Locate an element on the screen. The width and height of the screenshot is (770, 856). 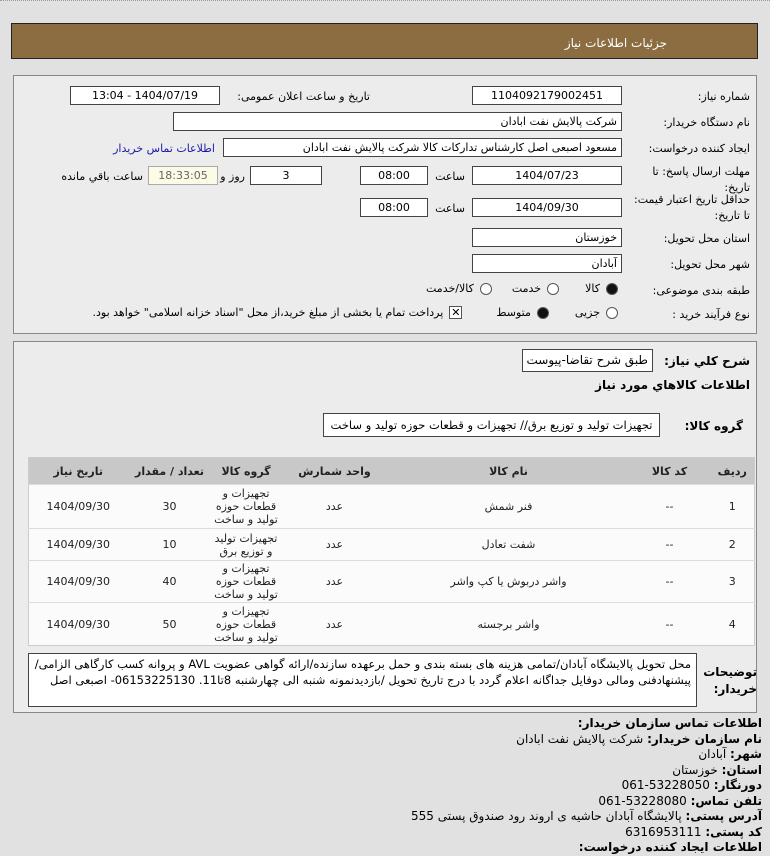
category-radio-group: کالا خدمت کالا/خدمت is located at coordinates (522, 288).